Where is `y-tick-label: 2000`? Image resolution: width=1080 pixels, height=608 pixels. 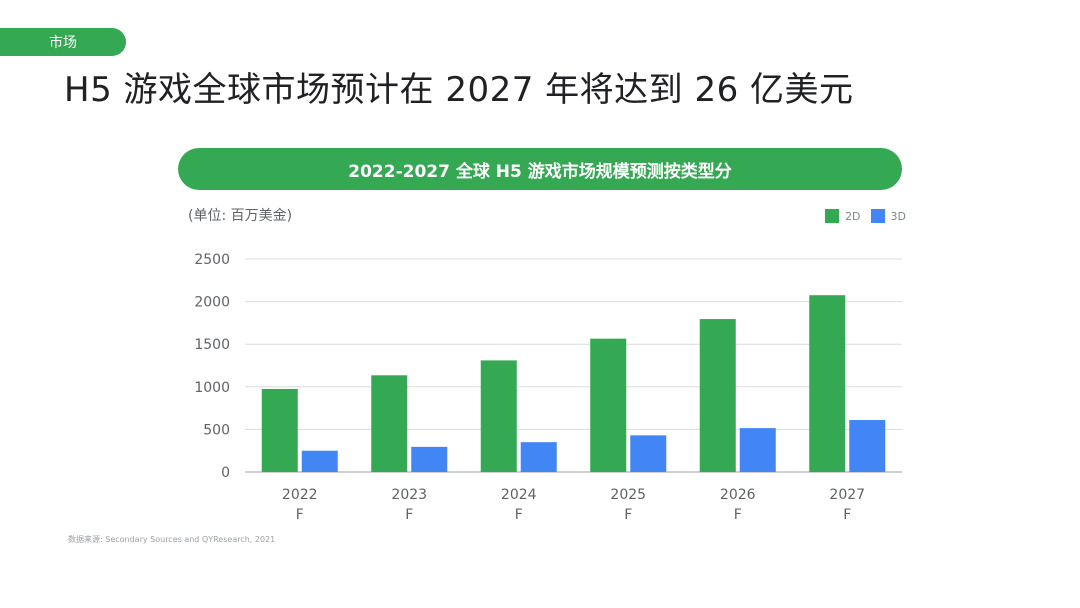 y-tick-label: 2000 is located at coordinates (212, 303).